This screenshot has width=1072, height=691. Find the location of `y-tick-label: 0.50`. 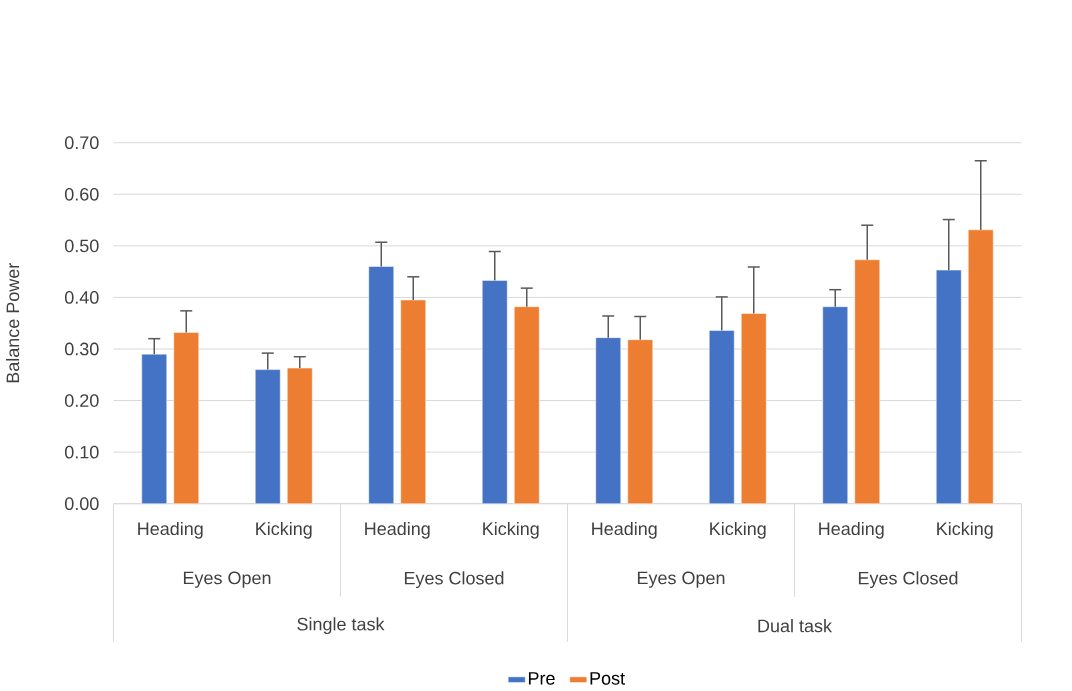

y-tick-label: 0.50 is located at coordinates (81, 246).